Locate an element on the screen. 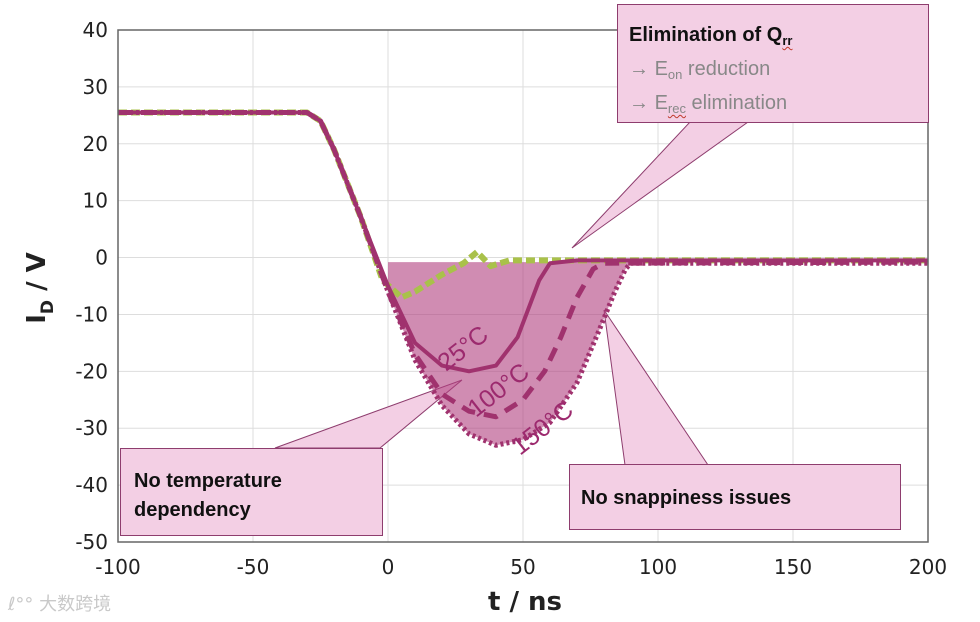 The height and width of the screenshot is (622, 980). watermark-logo: ℓ°° 大数跨境 is located at coordinates (59, 603).